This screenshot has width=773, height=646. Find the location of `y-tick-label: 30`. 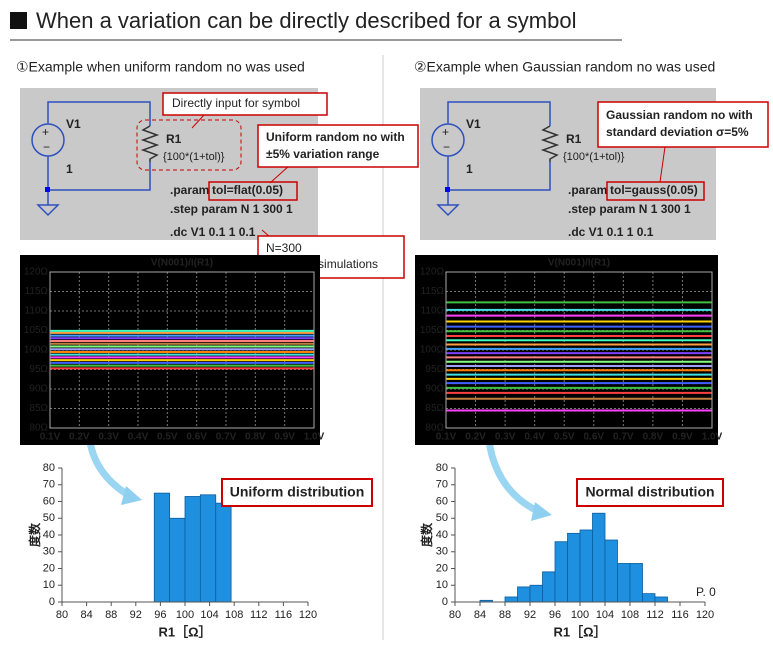

y-tick-label: 30 is located at coordinates (49, 552).